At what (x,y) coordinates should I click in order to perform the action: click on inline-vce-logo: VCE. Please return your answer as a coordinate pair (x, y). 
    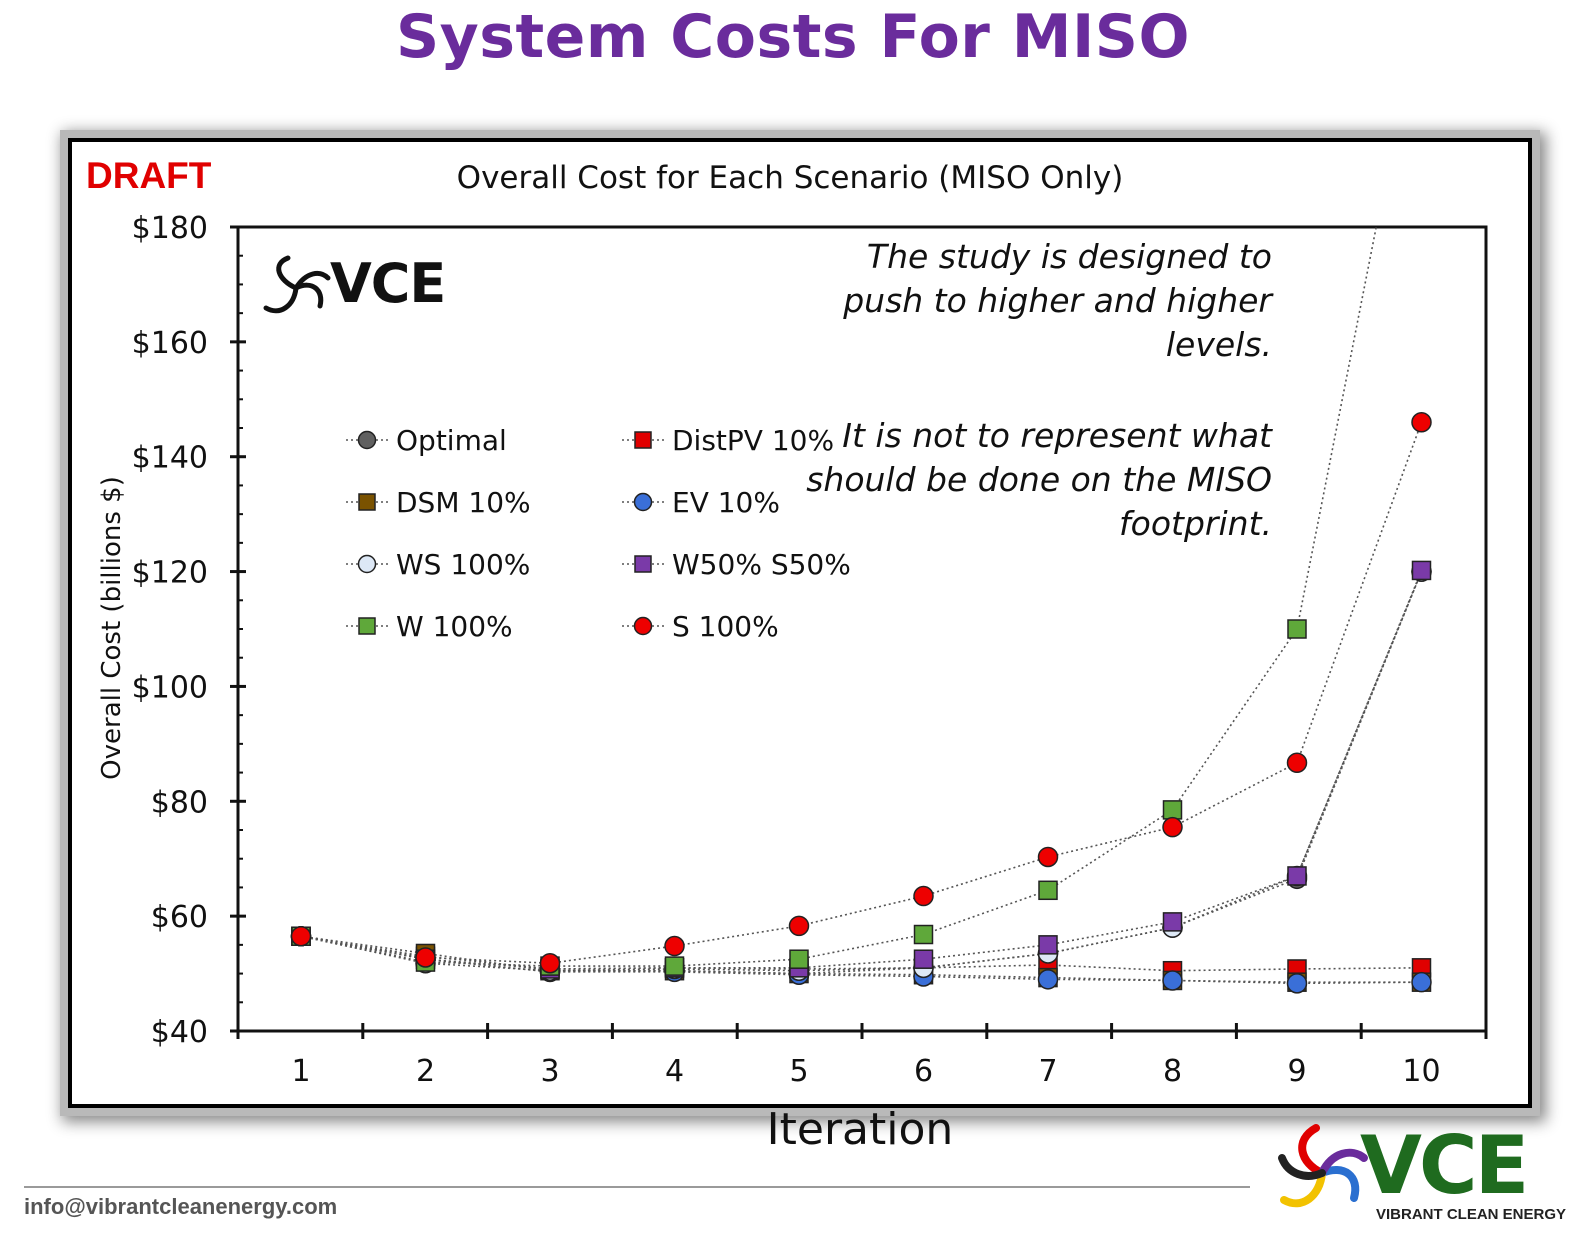
    Looking at the image, I should click on (358, 288).